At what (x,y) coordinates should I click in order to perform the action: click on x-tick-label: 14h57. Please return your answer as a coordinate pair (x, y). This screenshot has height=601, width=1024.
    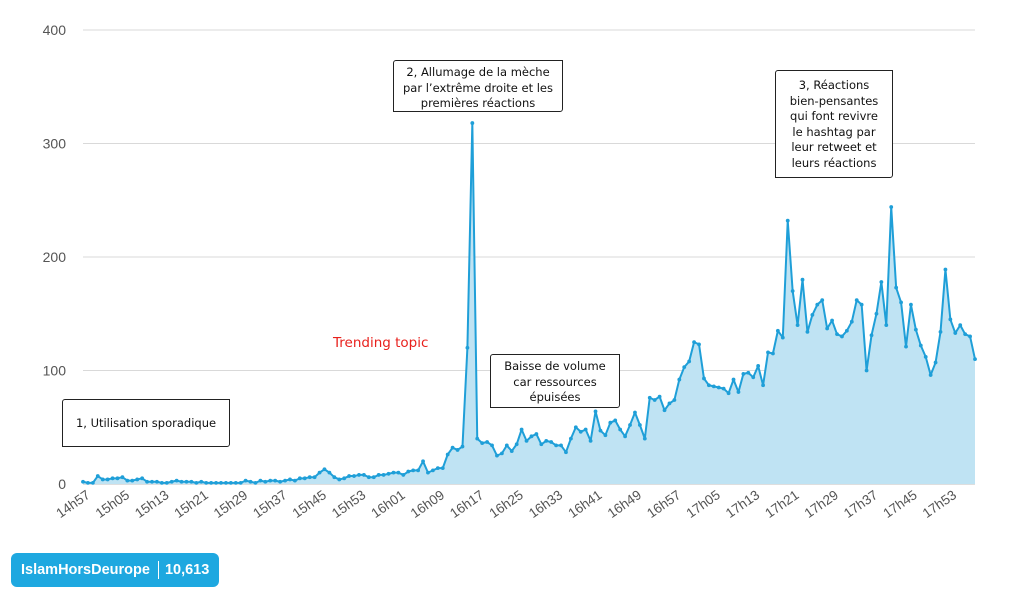
    Looking at the image, I should click on (72, 504).